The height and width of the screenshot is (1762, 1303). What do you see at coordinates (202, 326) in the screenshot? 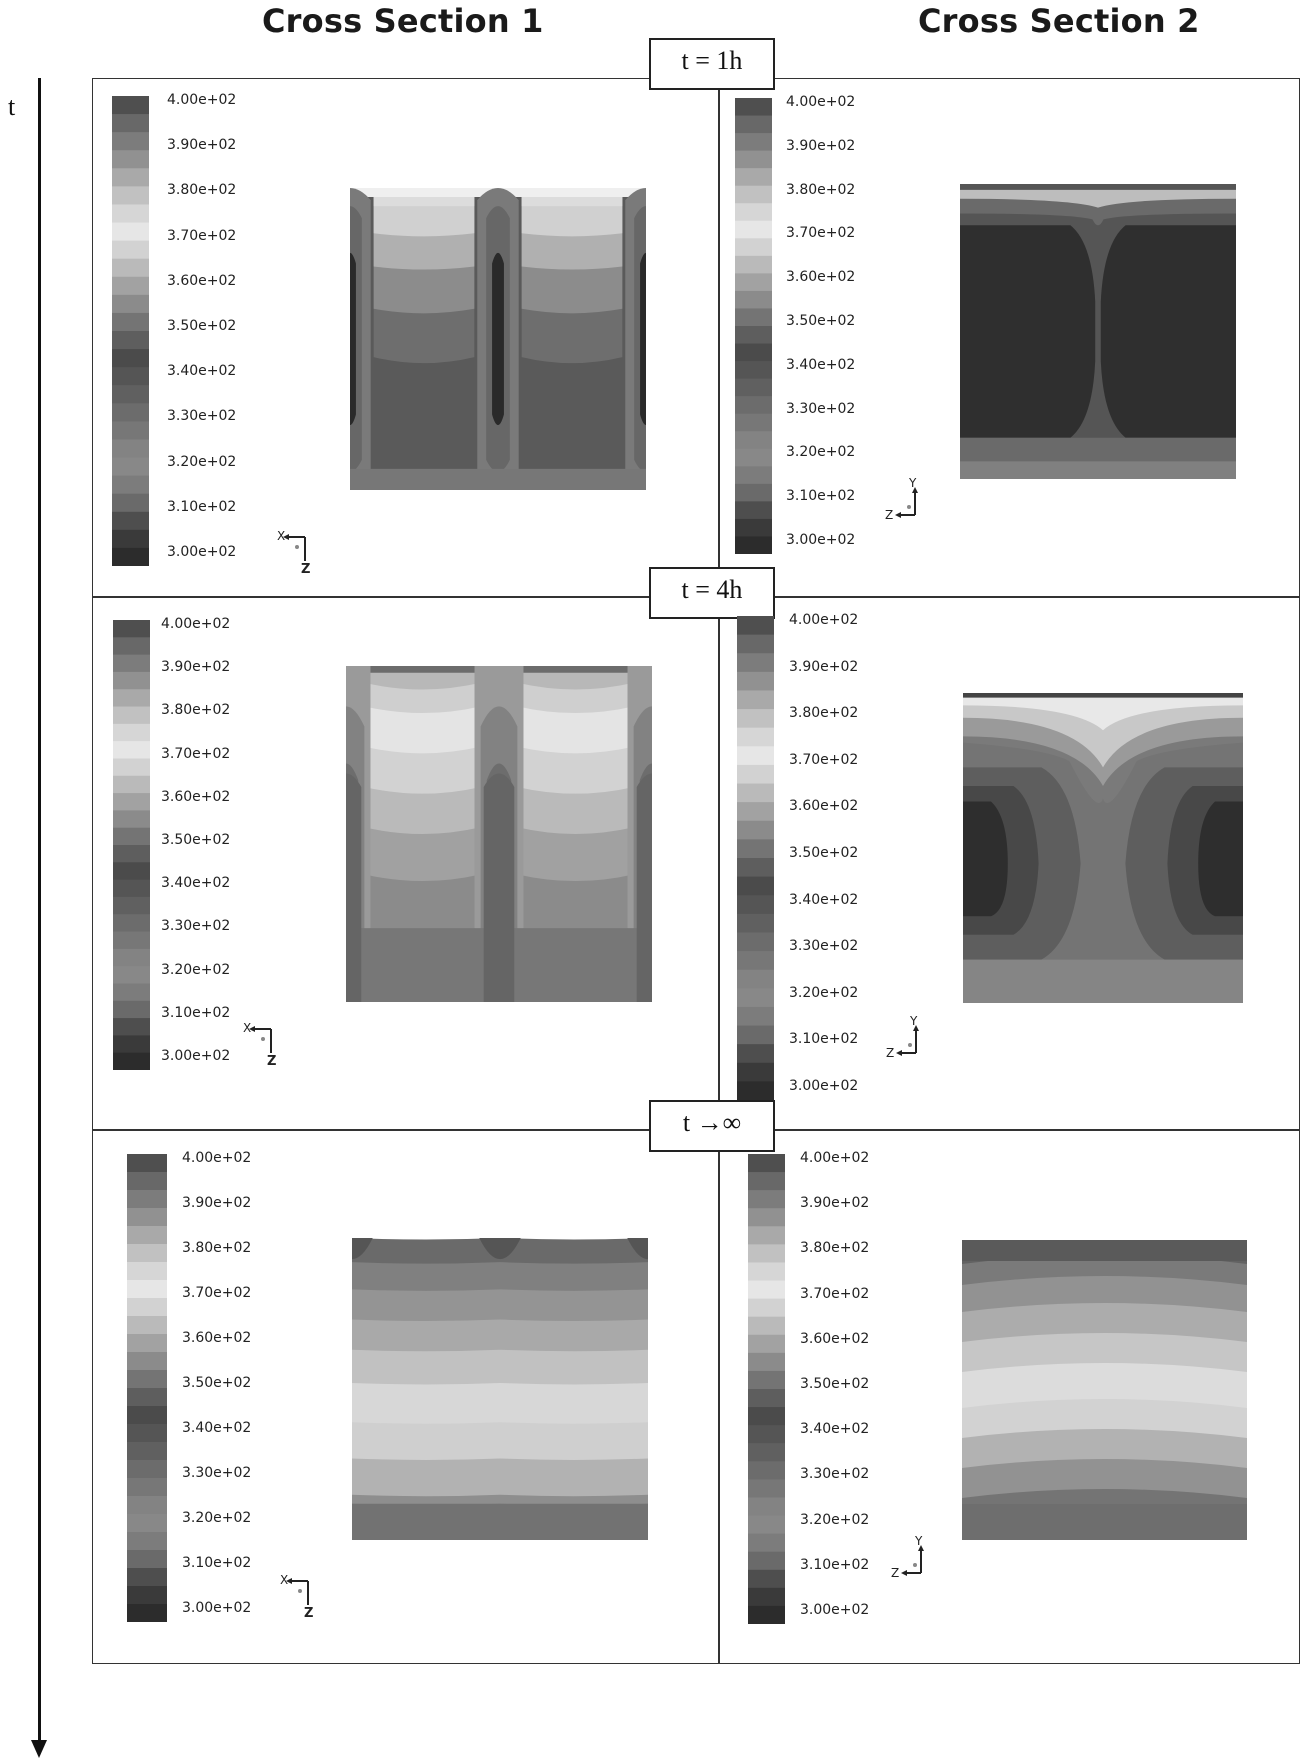
I see `colorbar-tick-label: 3.50e+02` at bounding box center [202, 326].